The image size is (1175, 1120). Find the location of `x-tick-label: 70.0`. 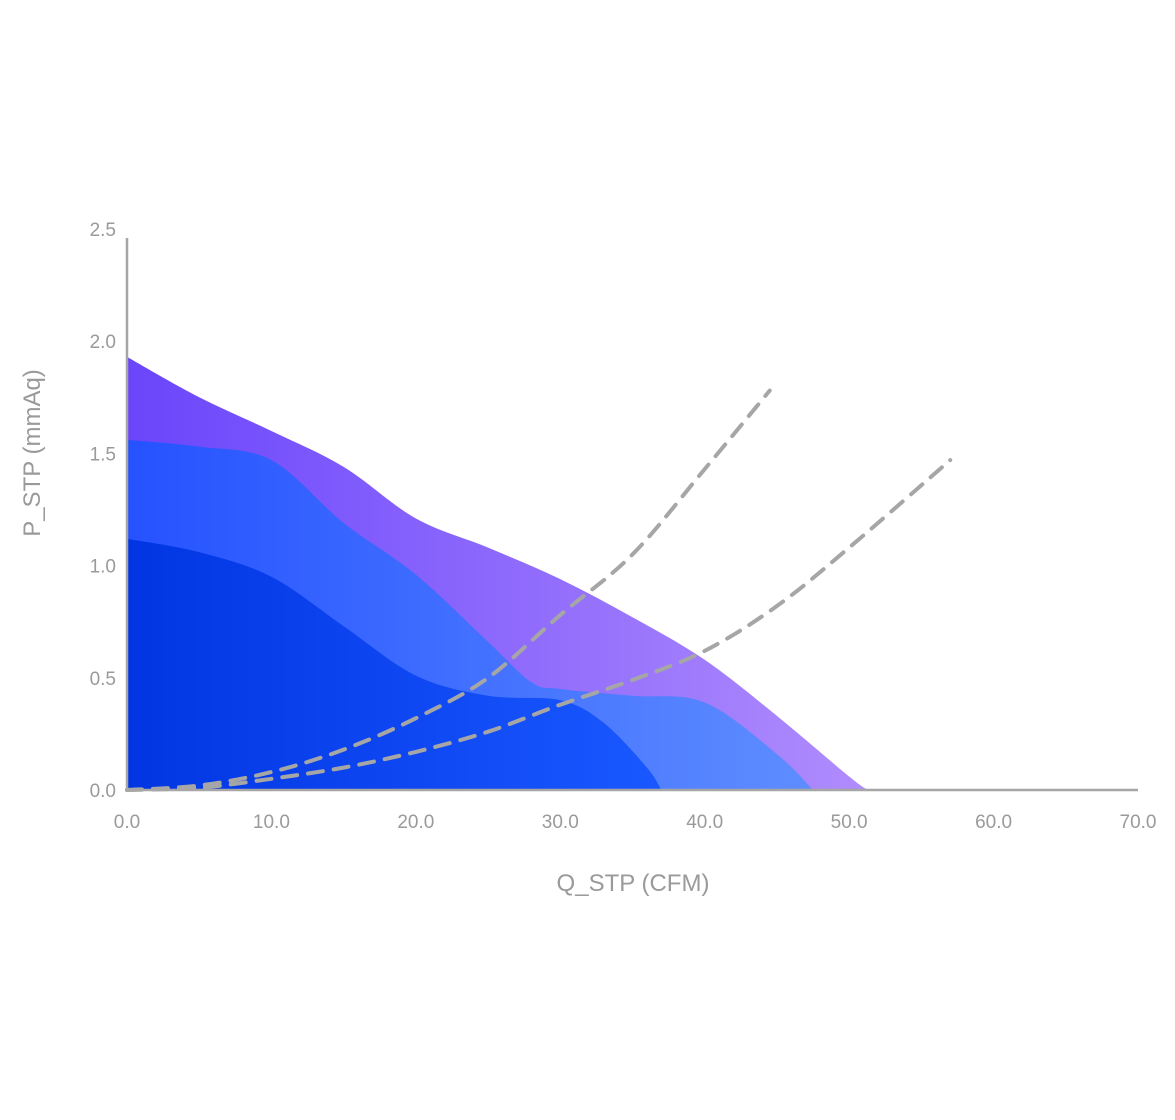

x-tick-label: 70.0 is located at coordinates (1138, 822).